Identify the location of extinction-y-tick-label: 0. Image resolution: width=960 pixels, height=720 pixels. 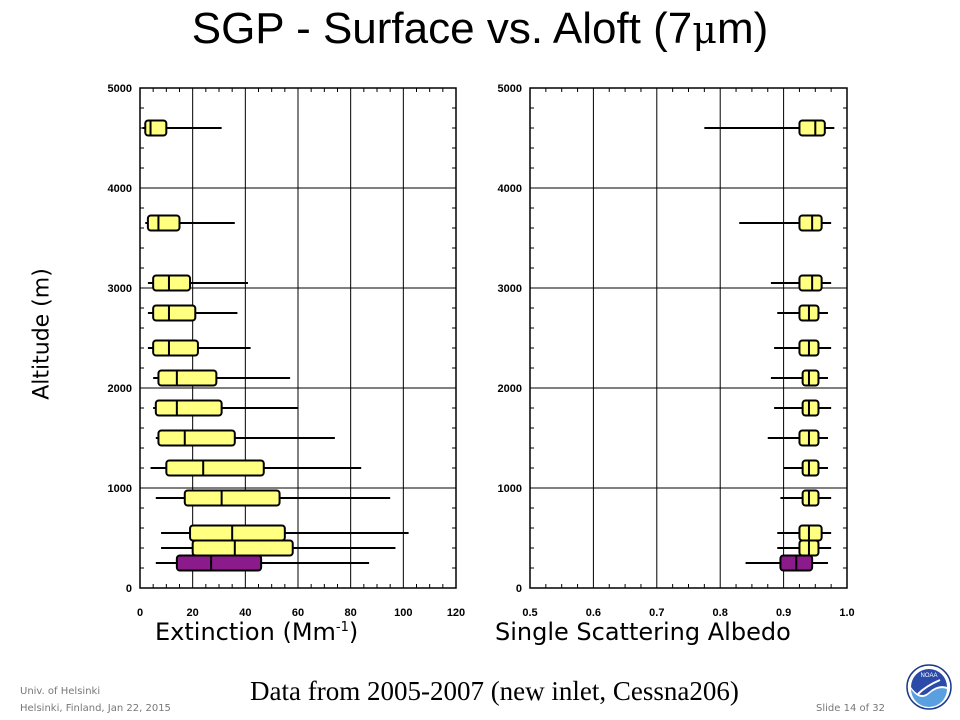
(129, 589).